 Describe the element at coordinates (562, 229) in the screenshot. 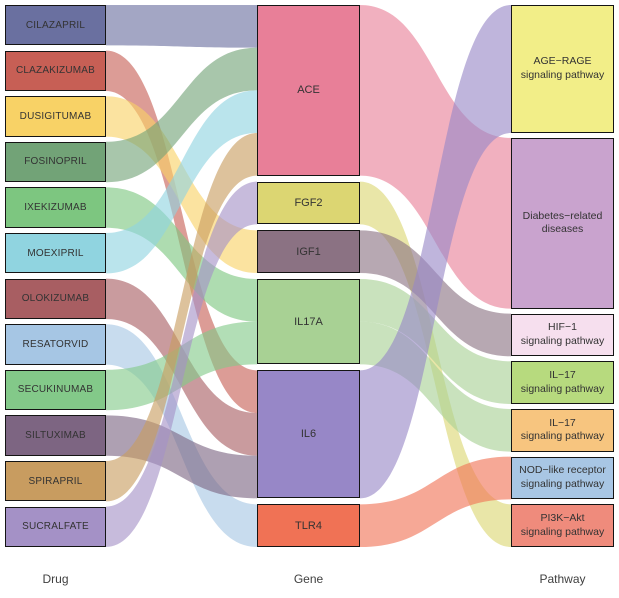

I see `node-label: diseases` at that location.